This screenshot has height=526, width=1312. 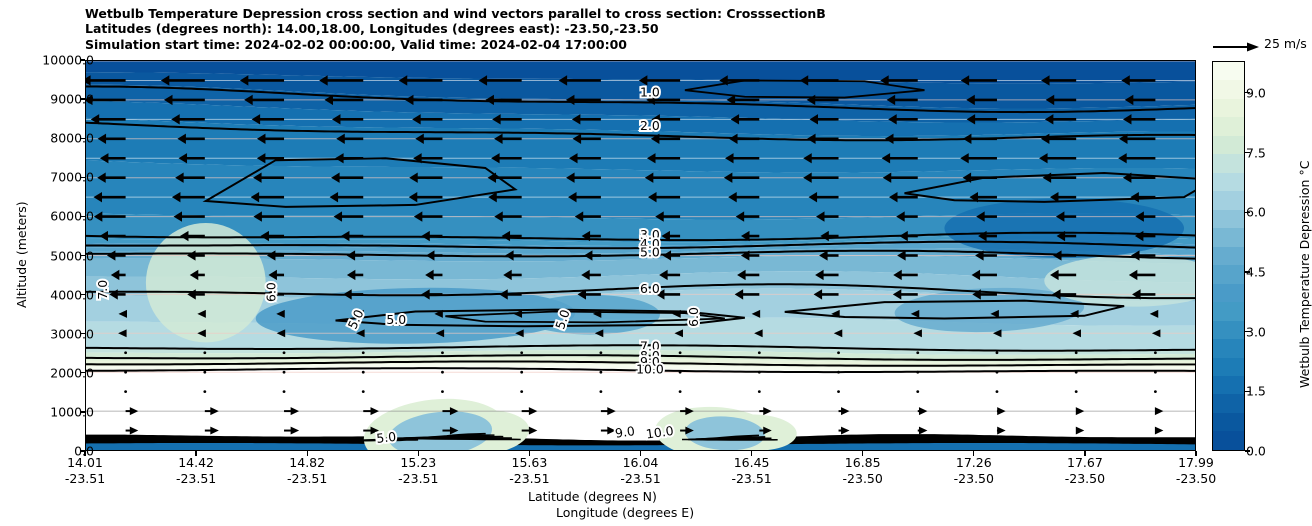 I want to click on colorbar, so click(x=1228, y=256).